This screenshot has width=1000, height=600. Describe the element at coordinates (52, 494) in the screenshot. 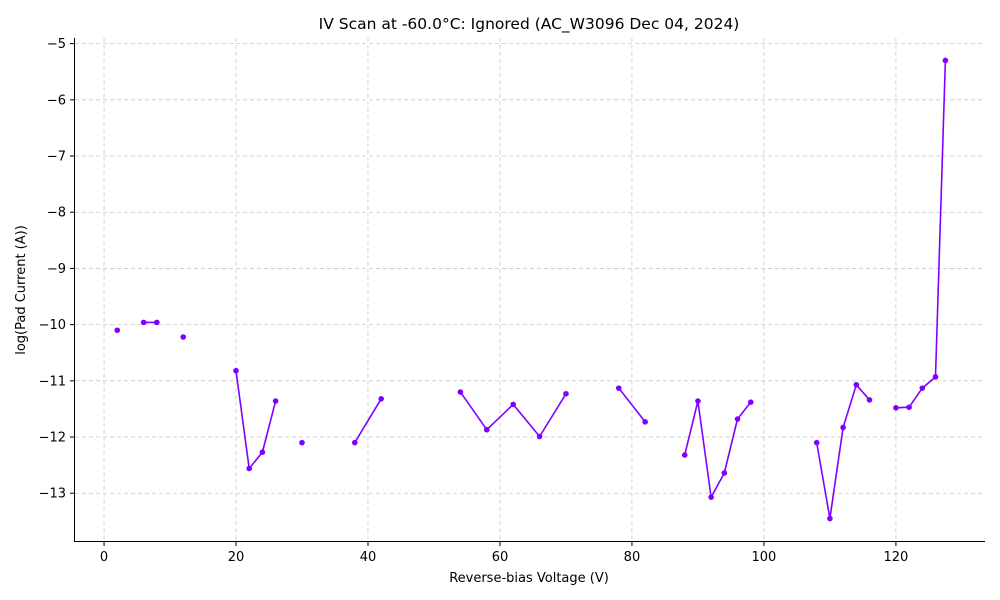

I see `y-tick-label: −13` at that location.